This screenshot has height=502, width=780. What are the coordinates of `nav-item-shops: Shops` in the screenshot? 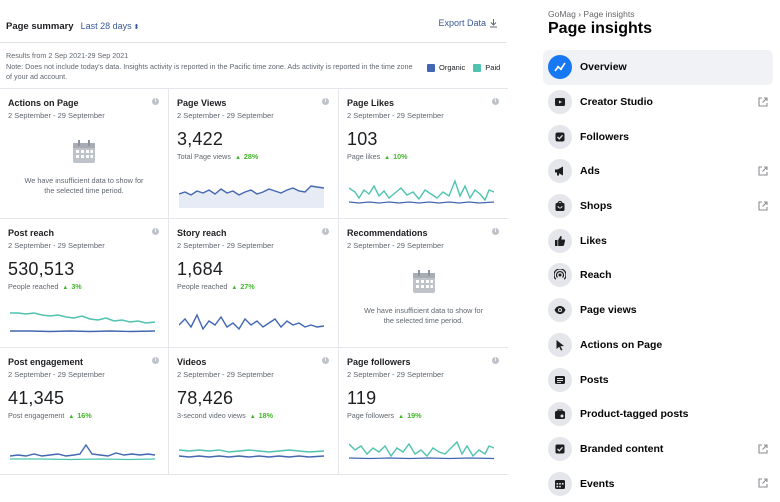 It's located at (658, 206).